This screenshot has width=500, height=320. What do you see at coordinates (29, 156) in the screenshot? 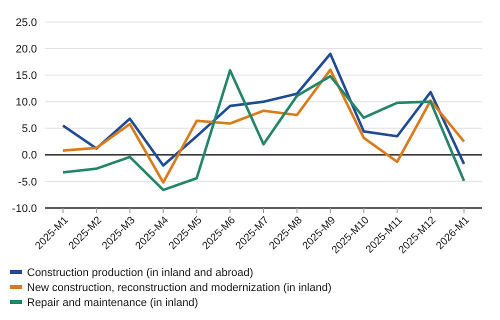
I see `y-tick-label: 0.0` at bounding box center [29, 156].